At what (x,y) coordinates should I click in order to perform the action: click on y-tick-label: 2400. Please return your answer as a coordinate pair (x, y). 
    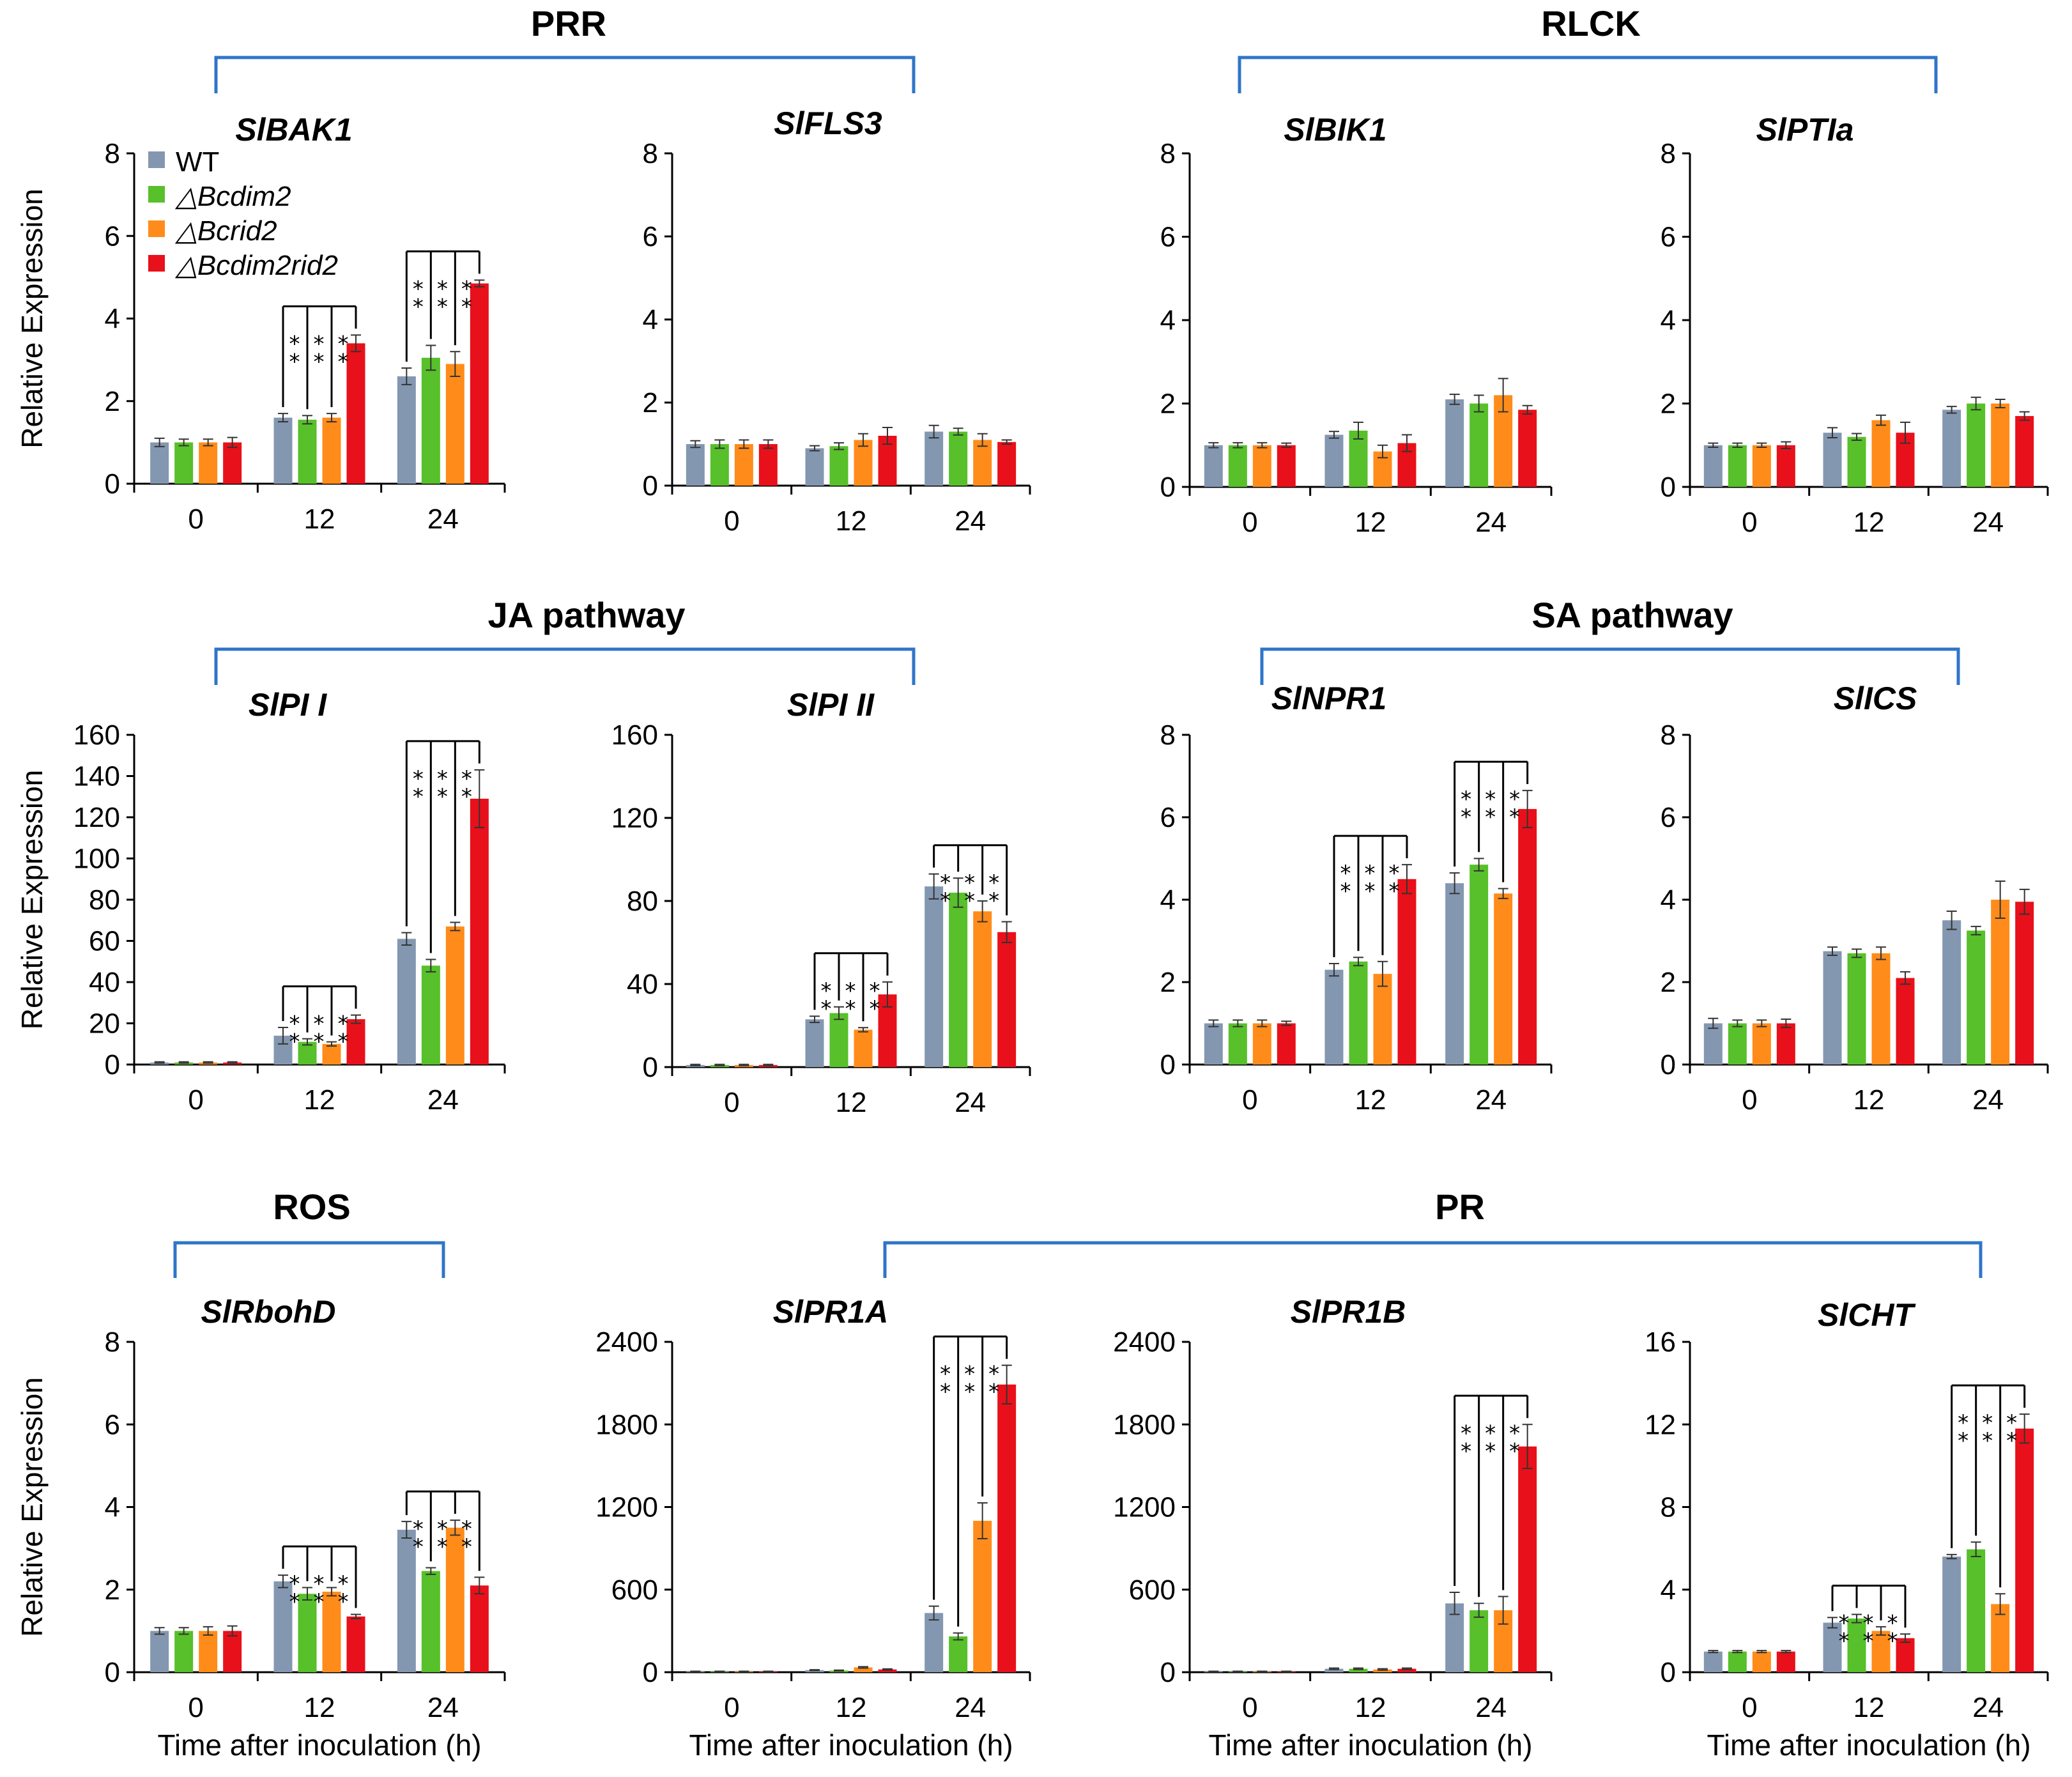
    Looking at the image, I should click on (626, 1342).